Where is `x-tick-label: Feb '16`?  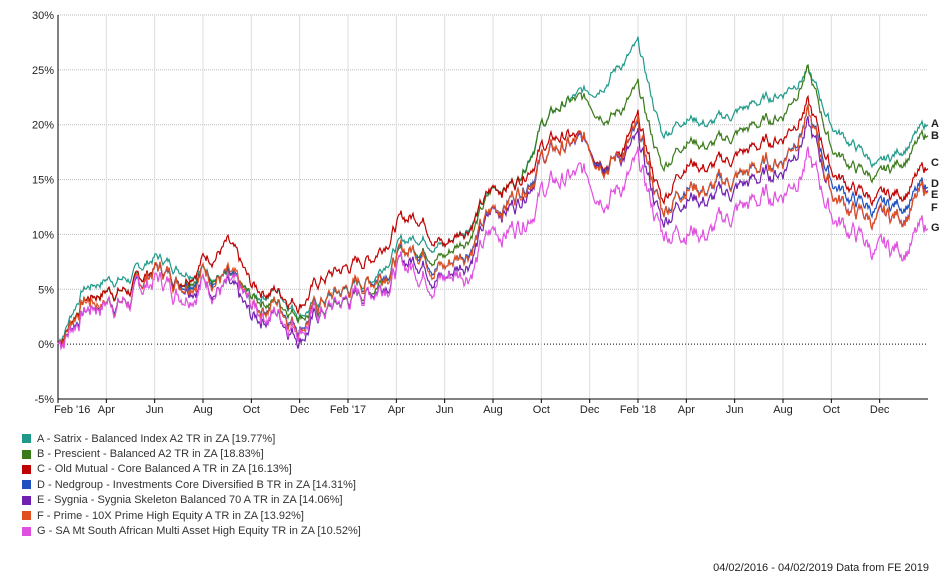 x-tick-label: Feb '16 is located at coordinates (72, 410).